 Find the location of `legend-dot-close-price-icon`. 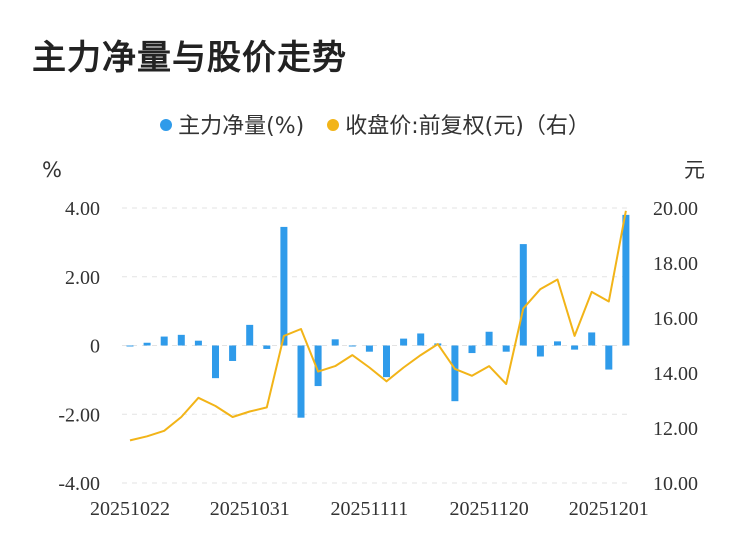

legend-dot-close-price-icon is located at coordinates (333, 125).